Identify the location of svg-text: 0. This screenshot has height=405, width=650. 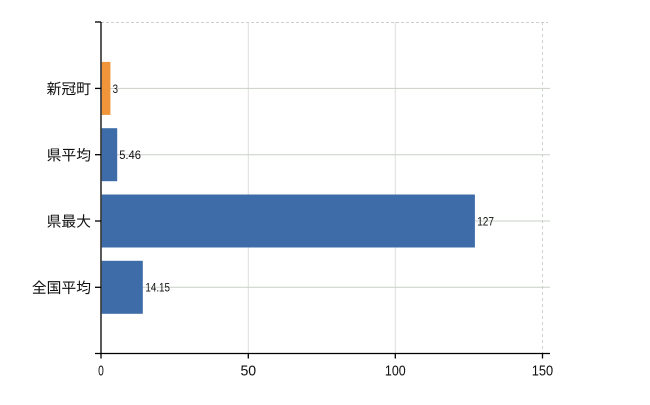
(101, 371).